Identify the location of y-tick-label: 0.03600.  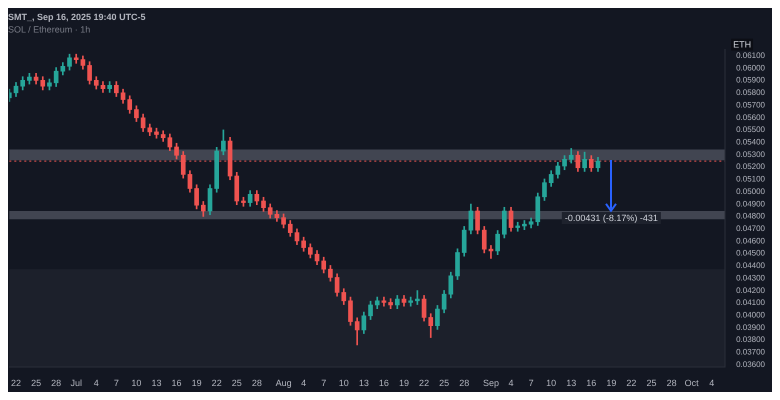
(751, 364).